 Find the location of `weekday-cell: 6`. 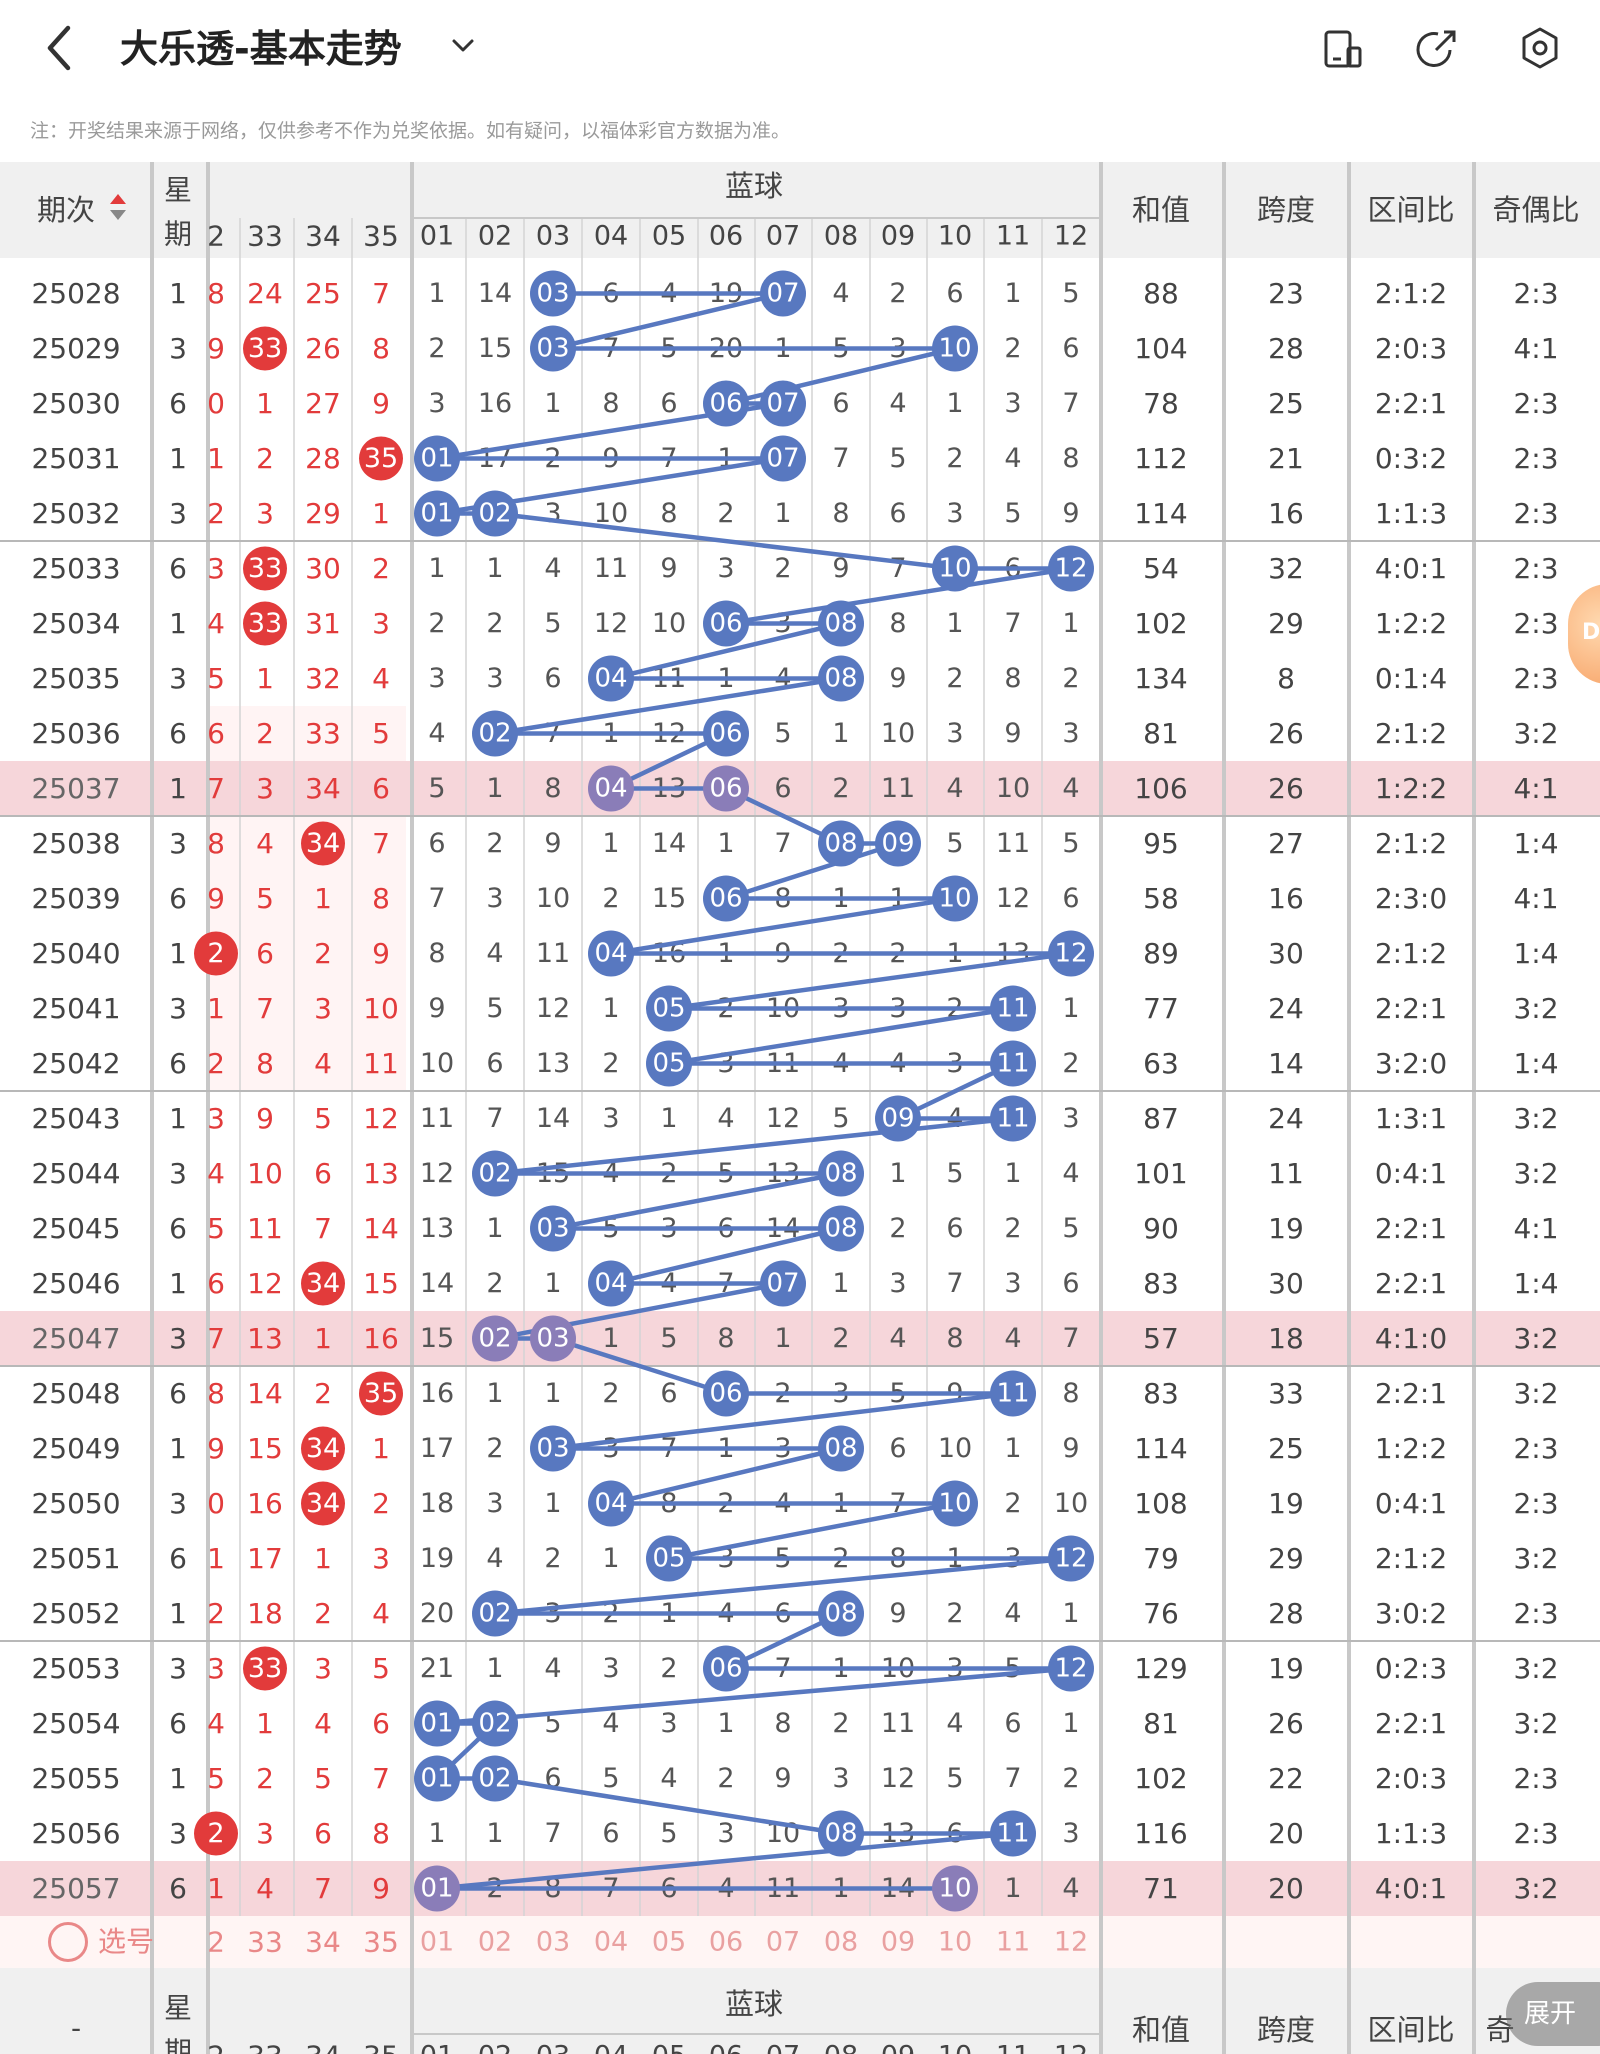

weekday-cell: 6 is located at coordinates (178, 1063).